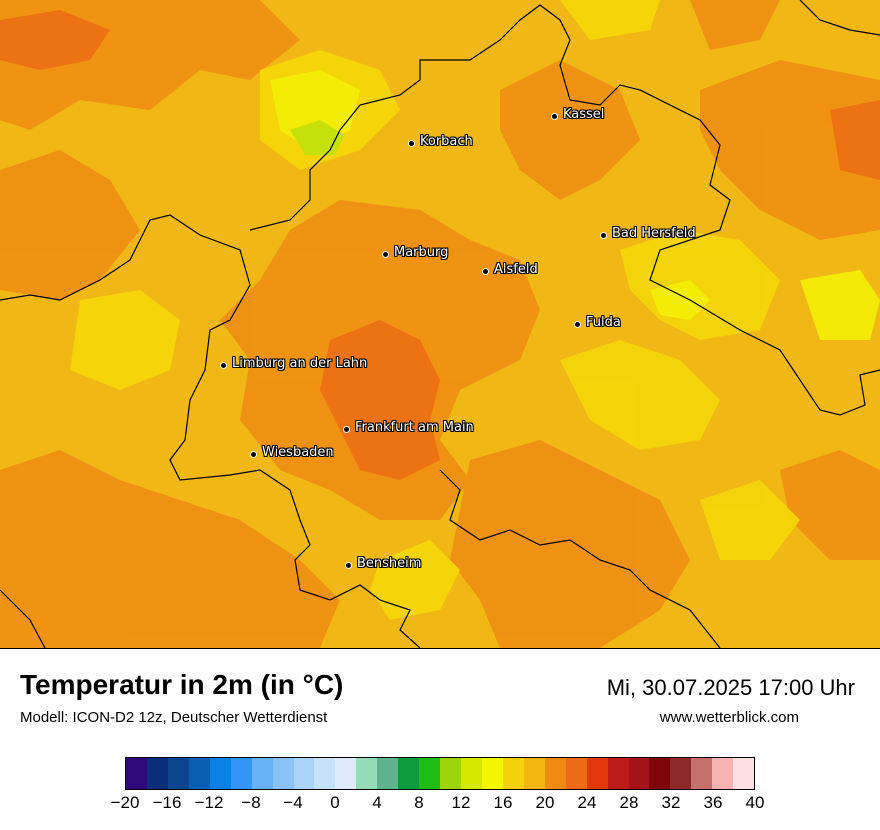 Image resolution: width=880 pixels, height=830 pixels. I want to click on city-label: Bensheim, so click(389, 563).